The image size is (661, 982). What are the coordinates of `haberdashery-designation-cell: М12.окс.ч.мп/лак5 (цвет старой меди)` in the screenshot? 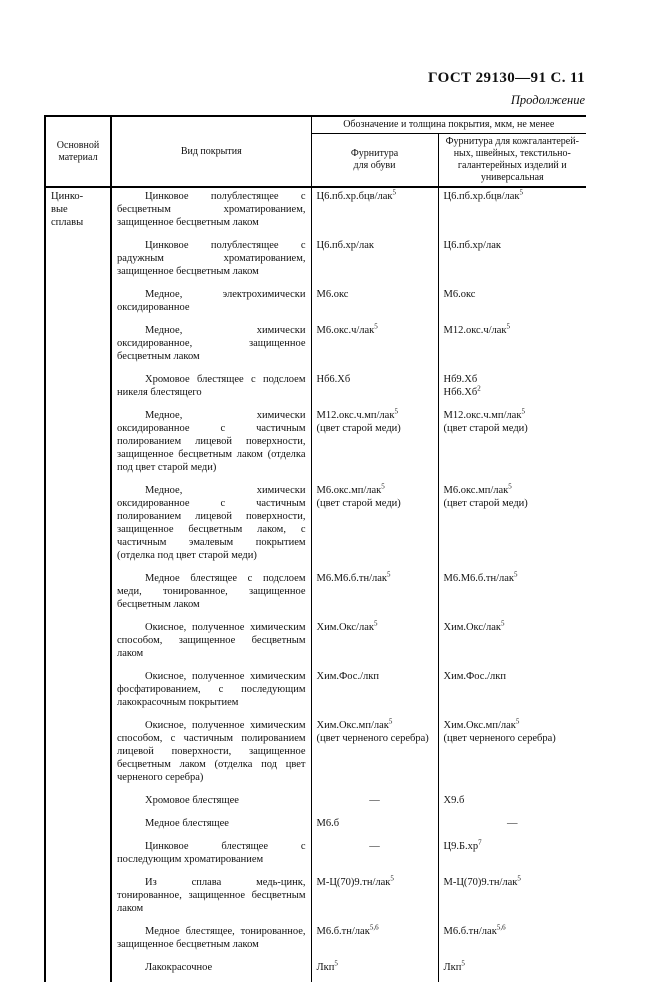 It's located at (512, 444).